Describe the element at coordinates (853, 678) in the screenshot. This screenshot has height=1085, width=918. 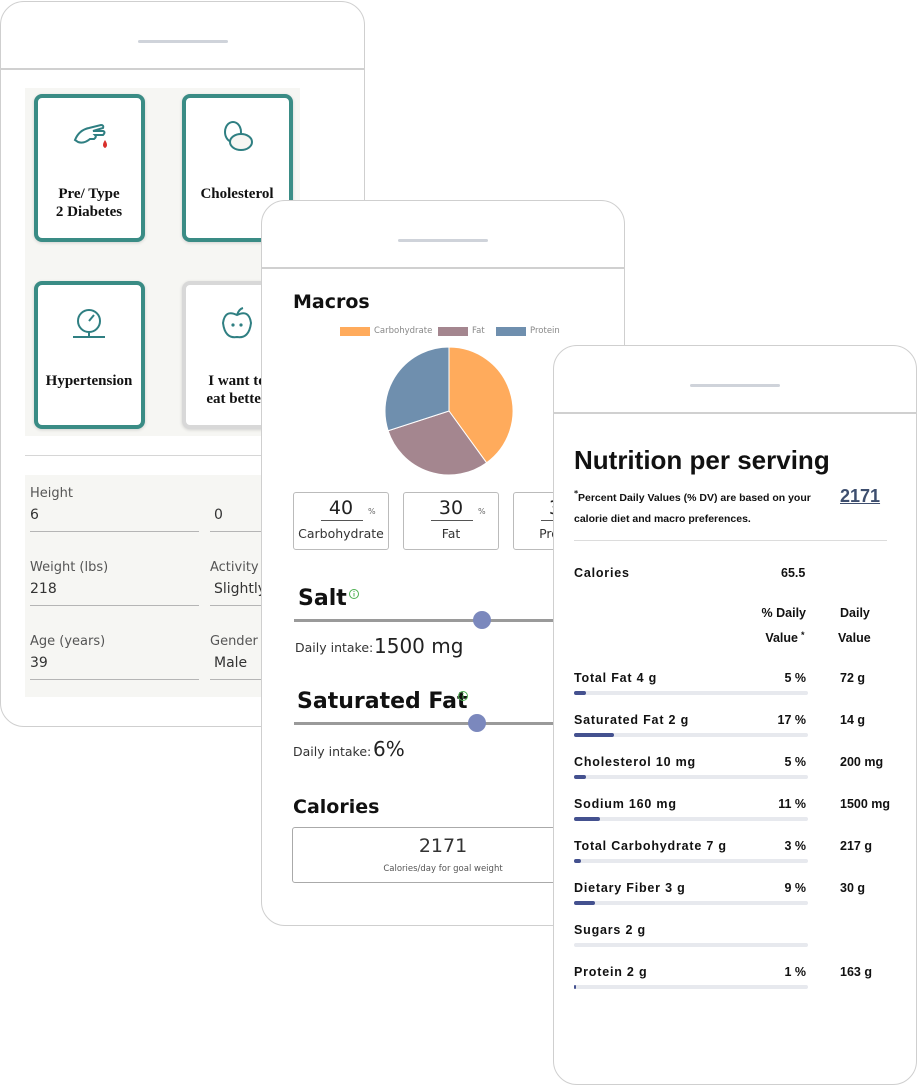
I see `daily-value: 72 g` at that location.